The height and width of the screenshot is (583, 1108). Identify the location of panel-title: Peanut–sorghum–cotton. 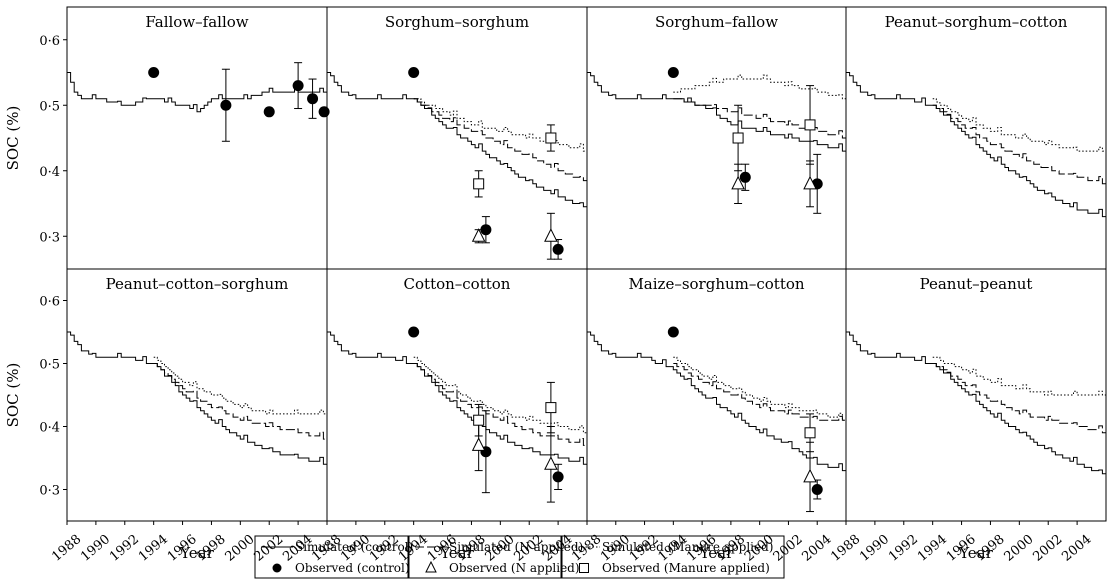
(976, 22).